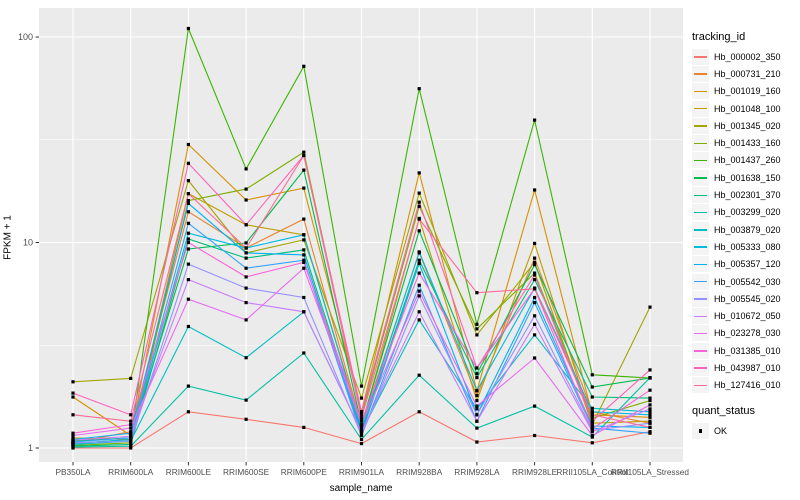  I want to click on legend-label: Hb_005542_030, so click(747, 281).